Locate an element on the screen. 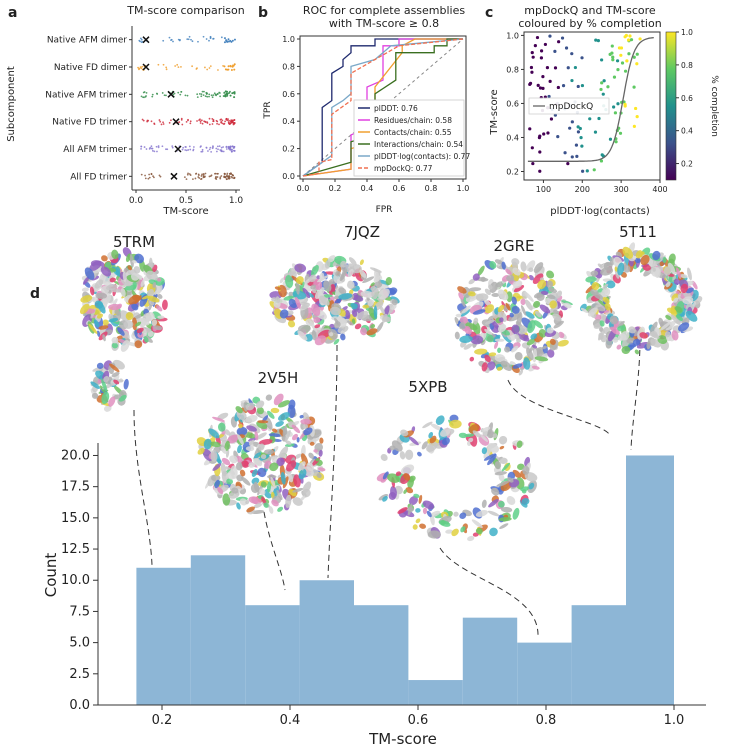  d-y-tick-label: 12.5 is located at coordinates (75, 549).